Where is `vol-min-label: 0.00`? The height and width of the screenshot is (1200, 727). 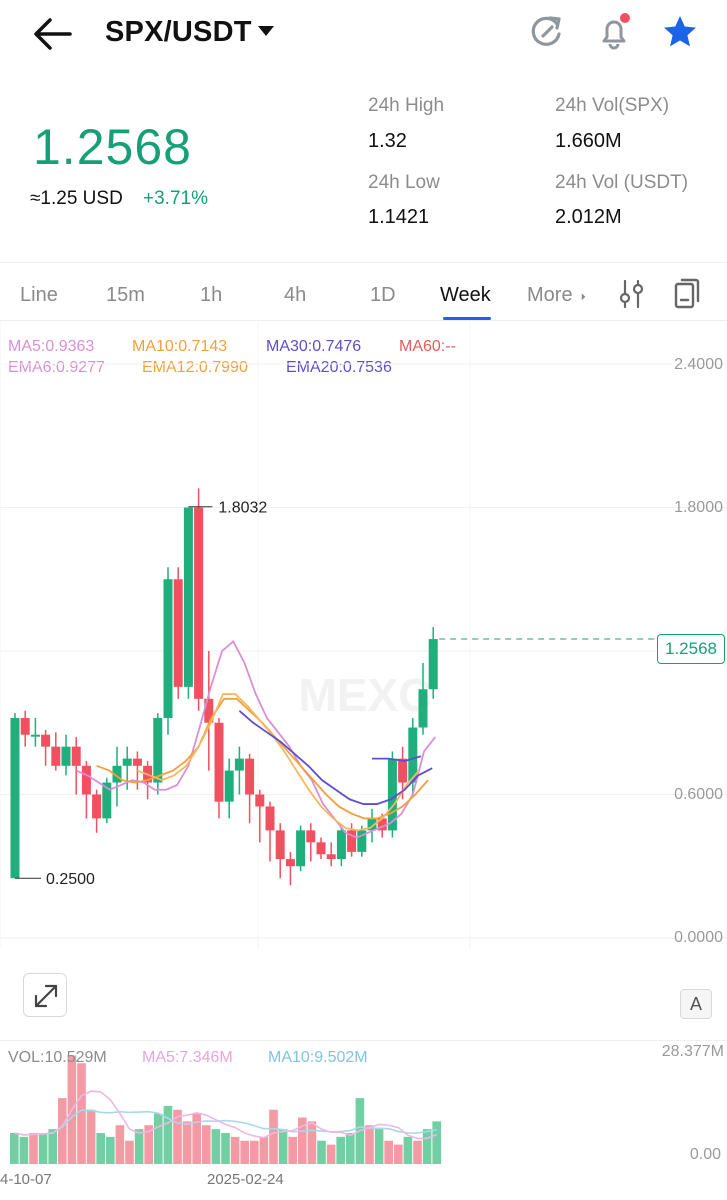
vol-min-label: 0.00 is located at coordinates (705, 1154).